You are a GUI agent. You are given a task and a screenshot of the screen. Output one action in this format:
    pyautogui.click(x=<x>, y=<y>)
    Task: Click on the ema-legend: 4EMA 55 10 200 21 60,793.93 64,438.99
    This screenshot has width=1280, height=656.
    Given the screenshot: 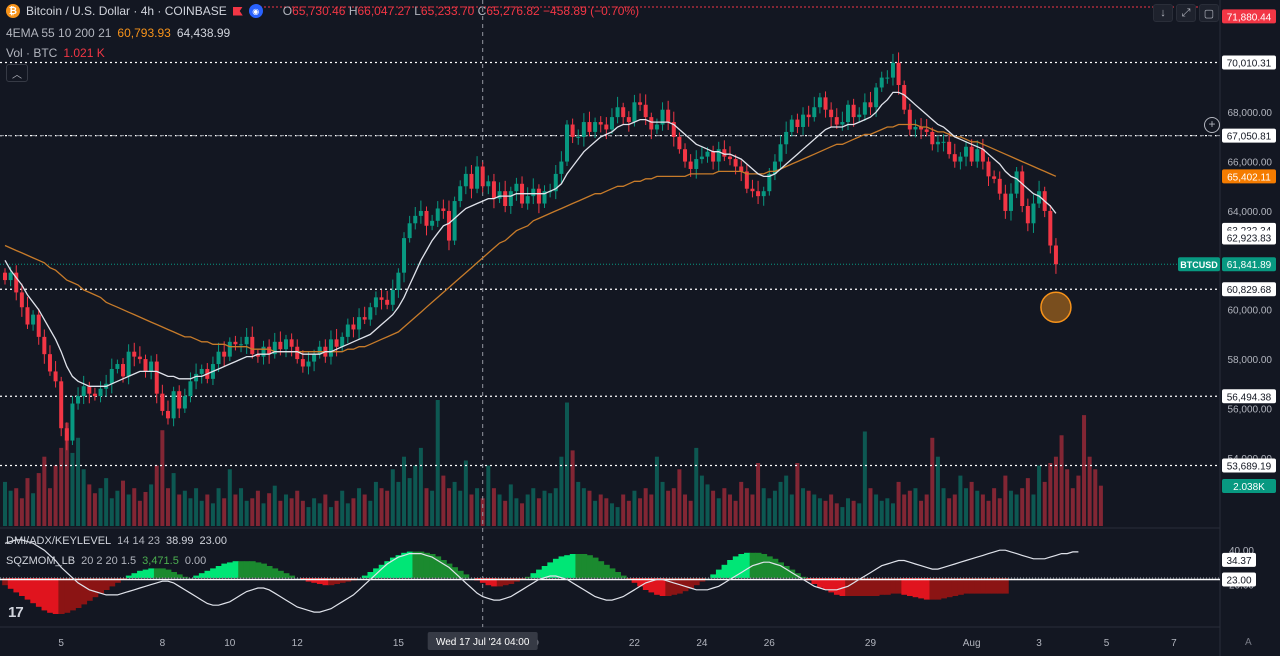 What is the action you would take?
    pyautogui.click(x=118, y=33)
    